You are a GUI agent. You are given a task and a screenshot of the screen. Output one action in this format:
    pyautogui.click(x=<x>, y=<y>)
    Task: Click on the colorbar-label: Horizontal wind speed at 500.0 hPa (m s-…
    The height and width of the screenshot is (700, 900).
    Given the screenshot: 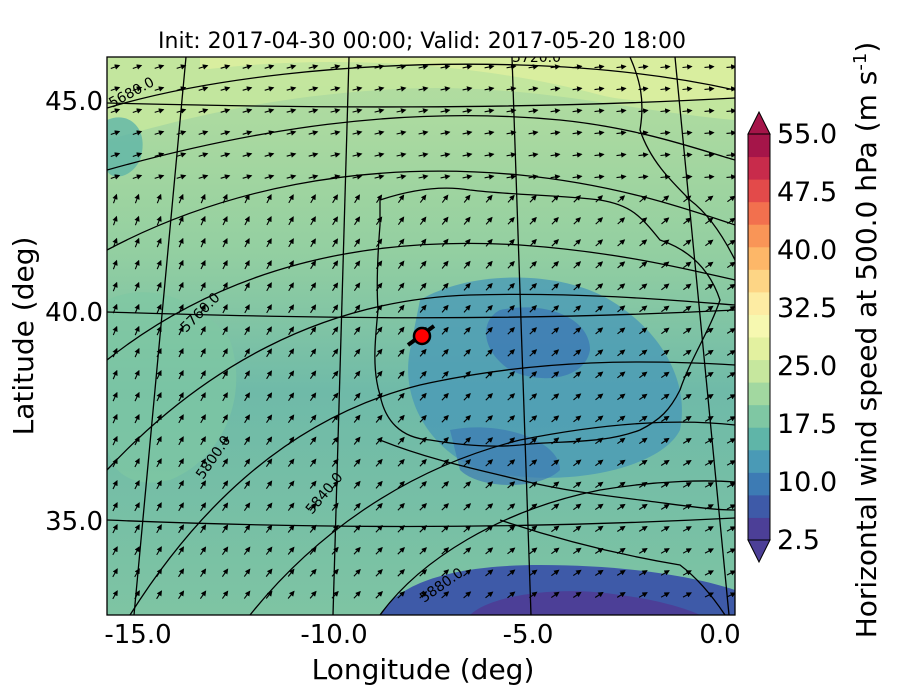 What is the action you would take?
    pyautogui.click(x=866, y=340)
    